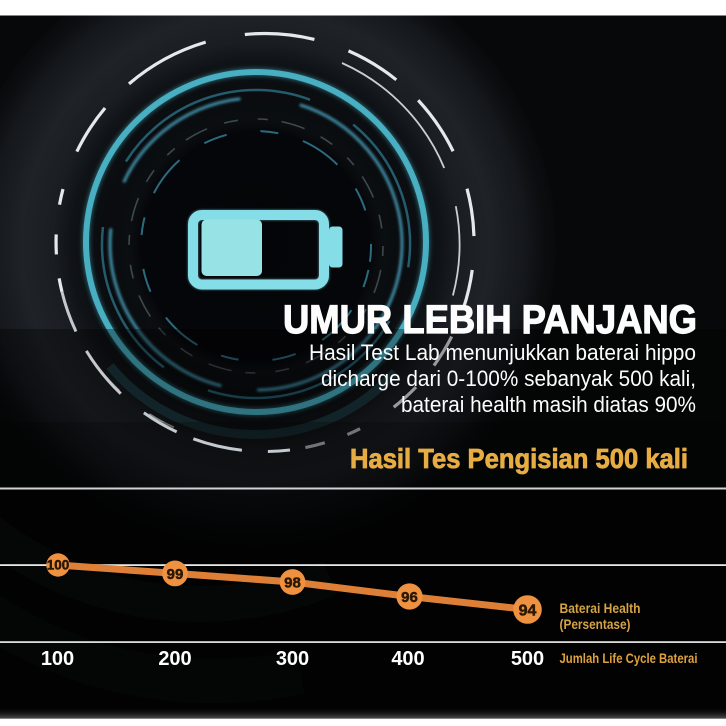 This screenshot has height=726, width=726. What do you see at coordinates (409, 597) in the screenshot?
I see `svg-text: 96` at bounding box center [409, 597].